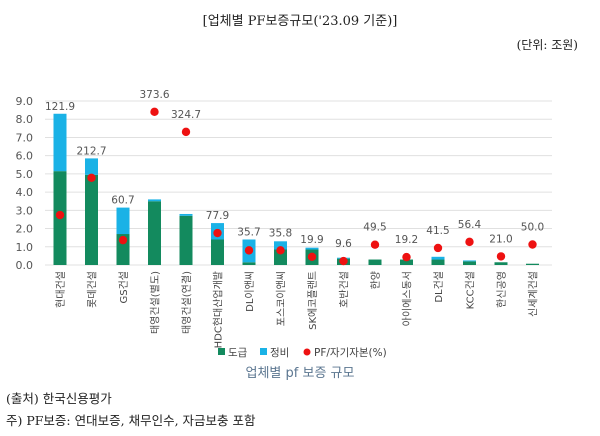 This screenshot has width=600, height=436. Describe the element at coordinates (439, 287) in the screenshot. I see `x-tick-label: DL건설` at that location.